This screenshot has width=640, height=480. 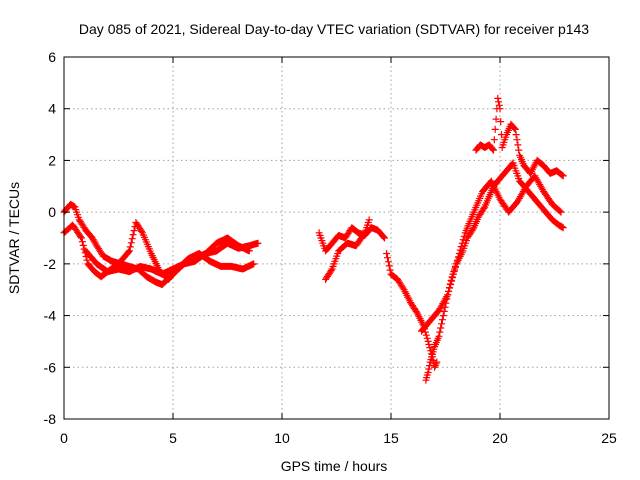 I want to click on series-track-c, so click(x=170, y=251).